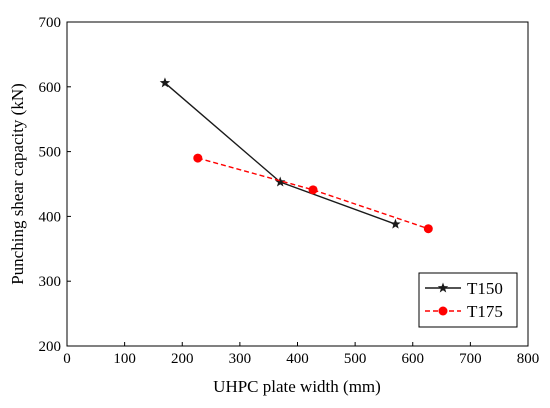 The width and height of the screenshot is (550, 408). What do you see at coordinates (413, 359) in the screenshot?
I see `x-tick-label-600: 600` at bounding box center [413, 359].